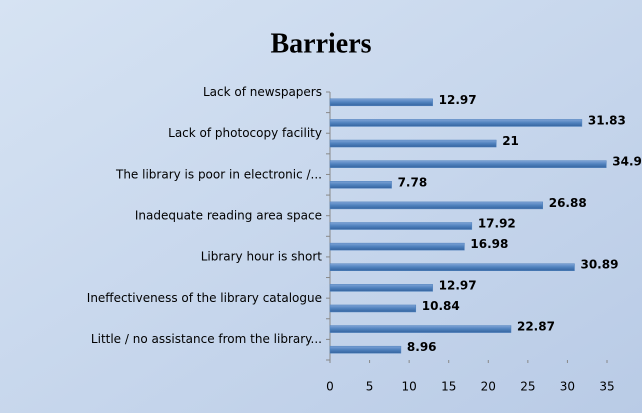 The width and height of the screenshot is (642, 413). What do you see at coordinates (567, 387) in the screenshot?
I see `x-tick-label: 30` at bounding box center [567, 387].